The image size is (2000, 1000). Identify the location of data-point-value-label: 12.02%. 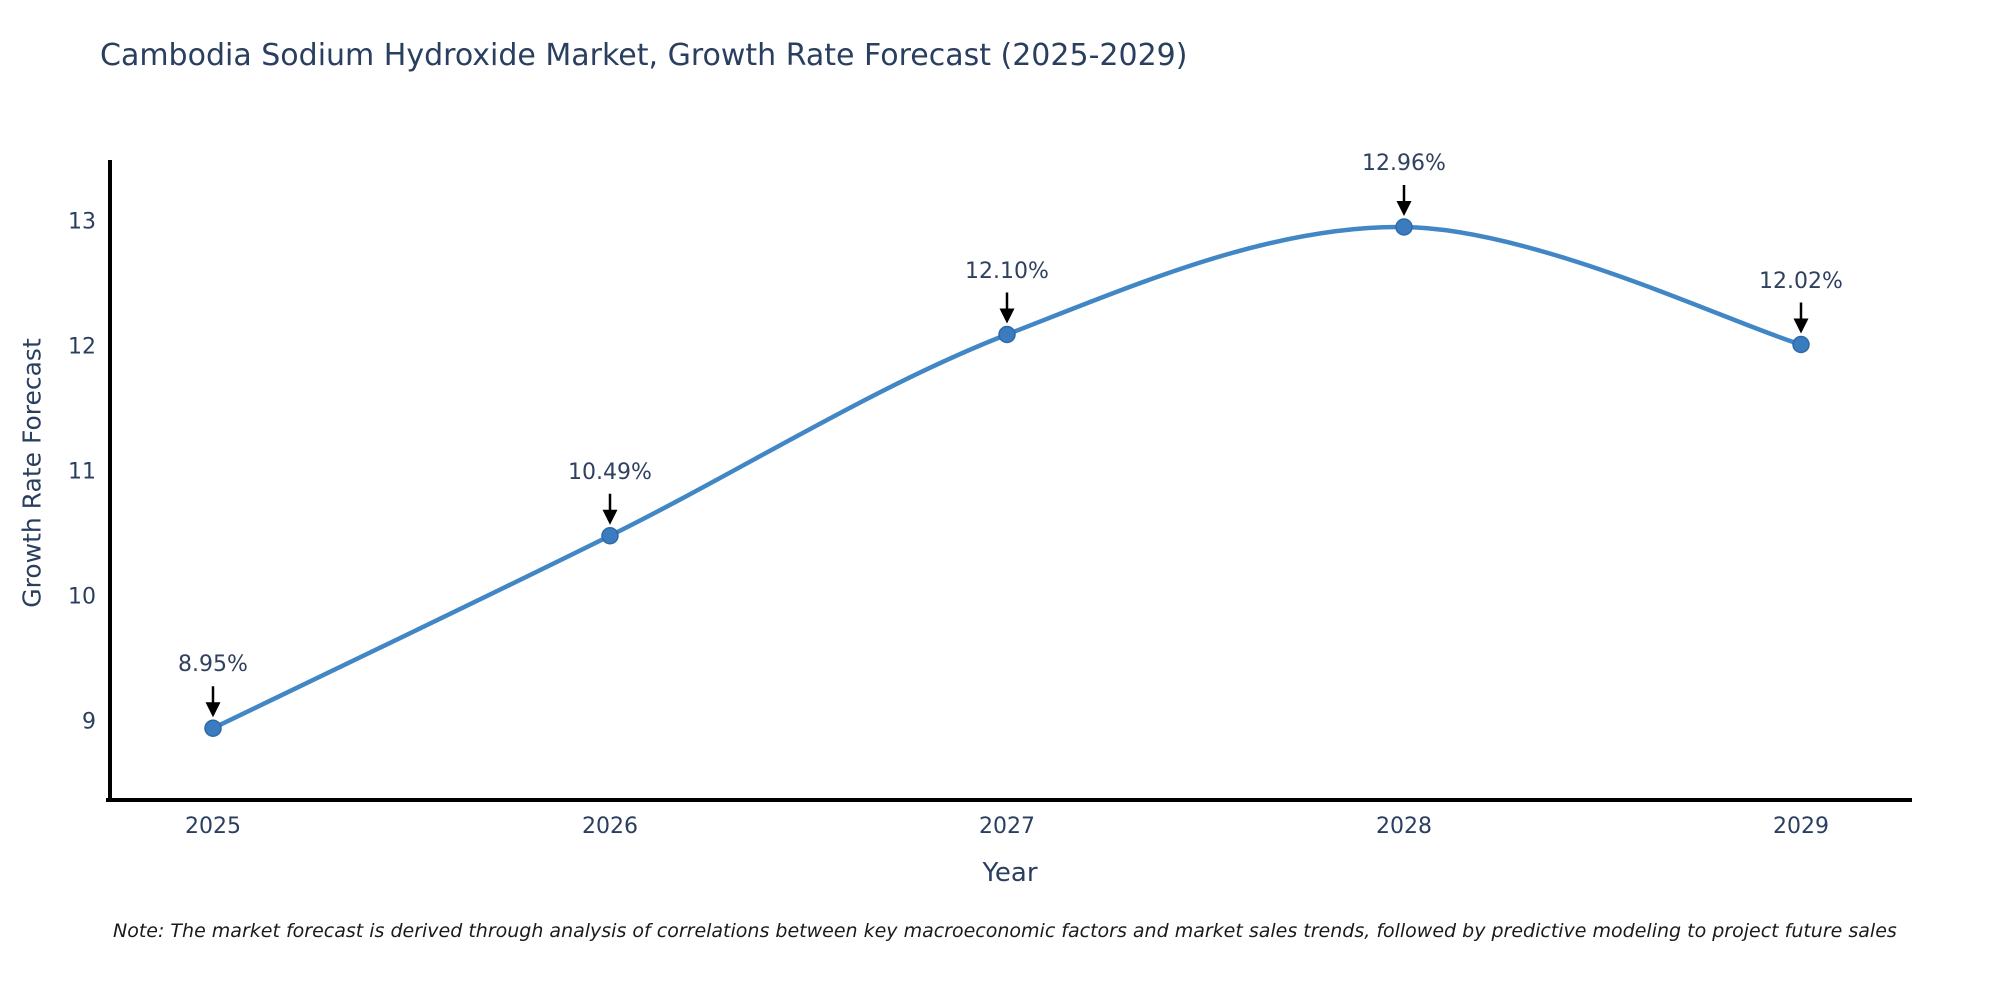
(1801, 281).